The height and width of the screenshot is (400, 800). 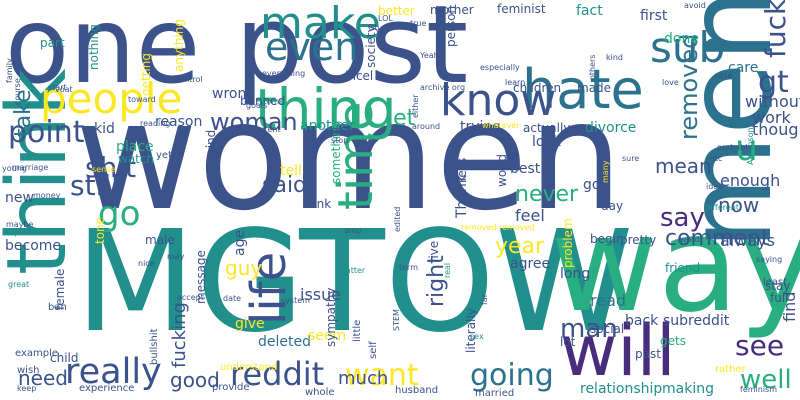 What do you see at coordinates (135, 147) in the screenshot?
I see `cloud-word: place` at bounding box center [135, 147].